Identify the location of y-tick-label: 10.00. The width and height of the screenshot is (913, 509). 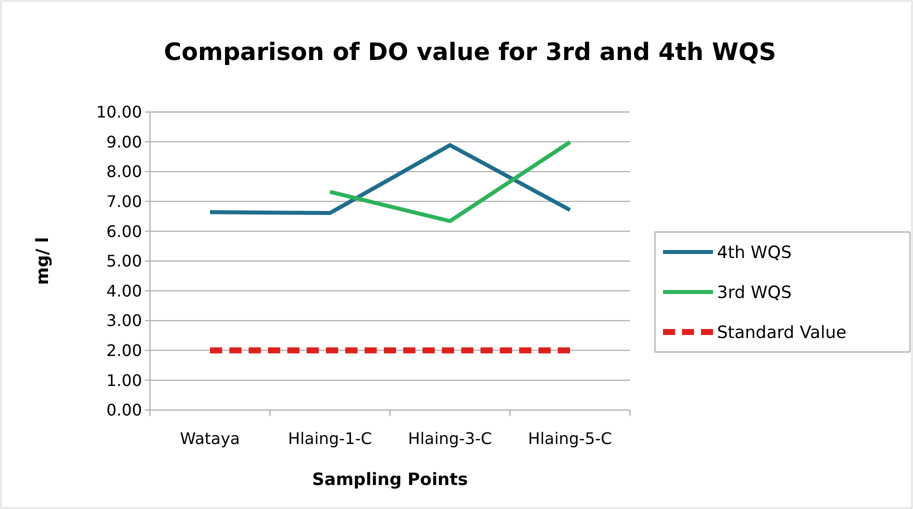
(119, 112).